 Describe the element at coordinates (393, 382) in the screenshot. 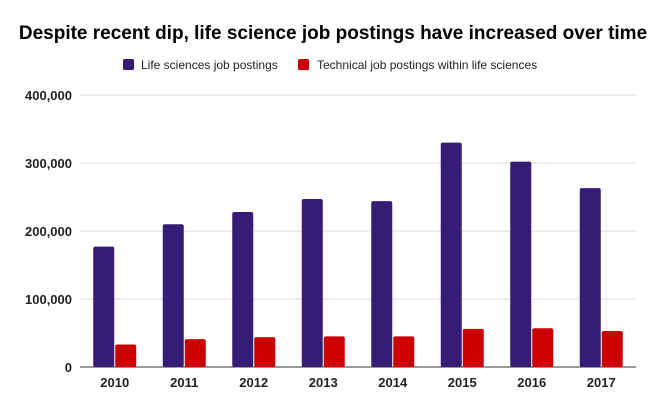

I see `x-tick-label: 2014` at that location.